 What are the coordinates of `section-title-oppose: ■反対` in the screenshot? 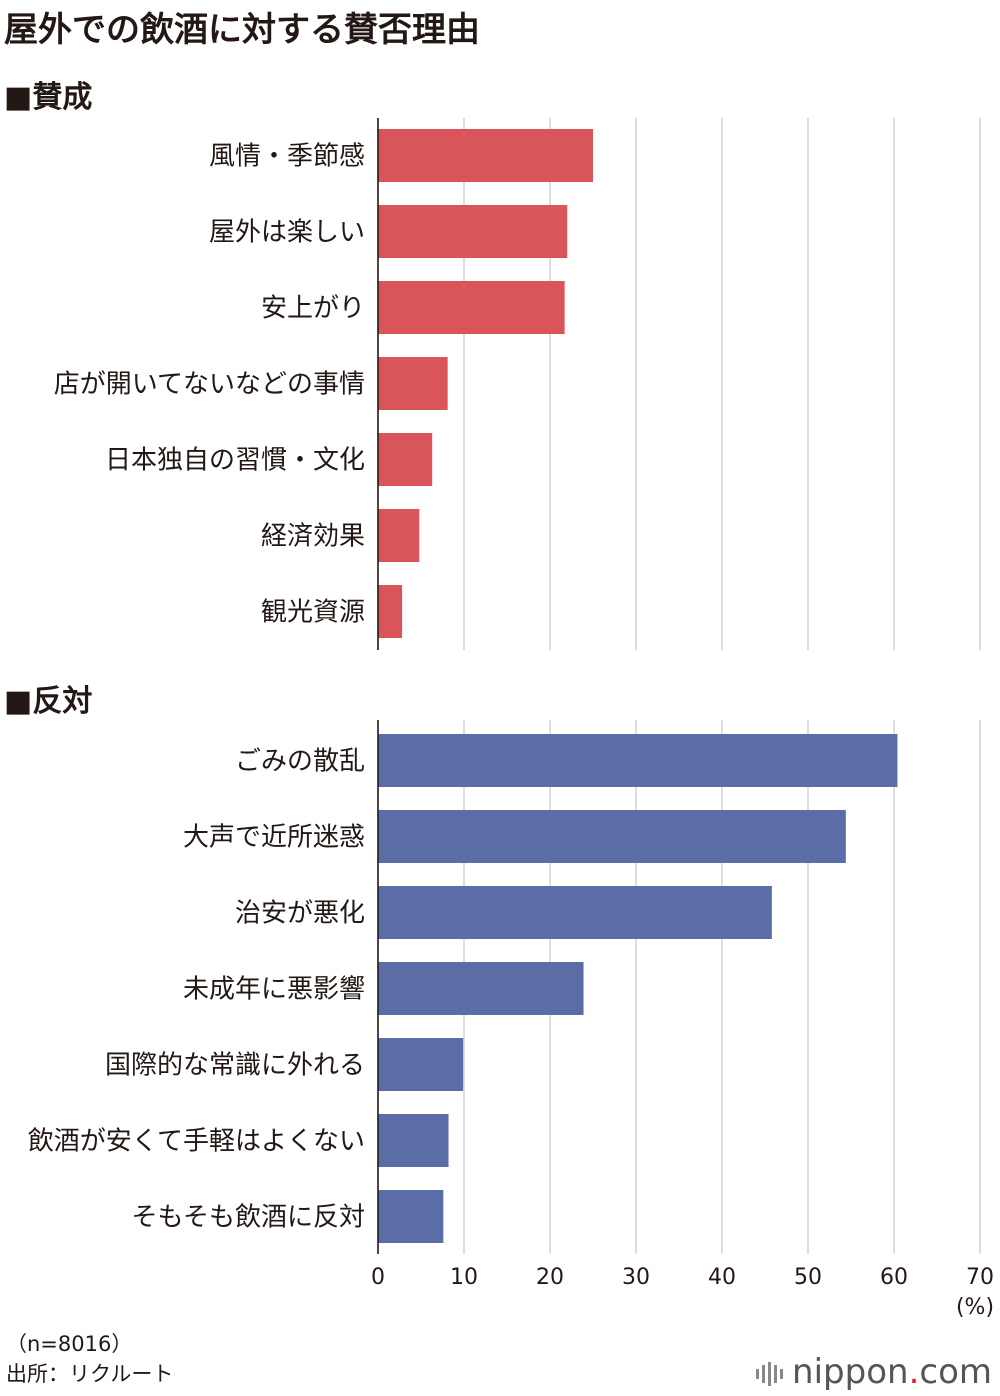 It's located at (48, 701).